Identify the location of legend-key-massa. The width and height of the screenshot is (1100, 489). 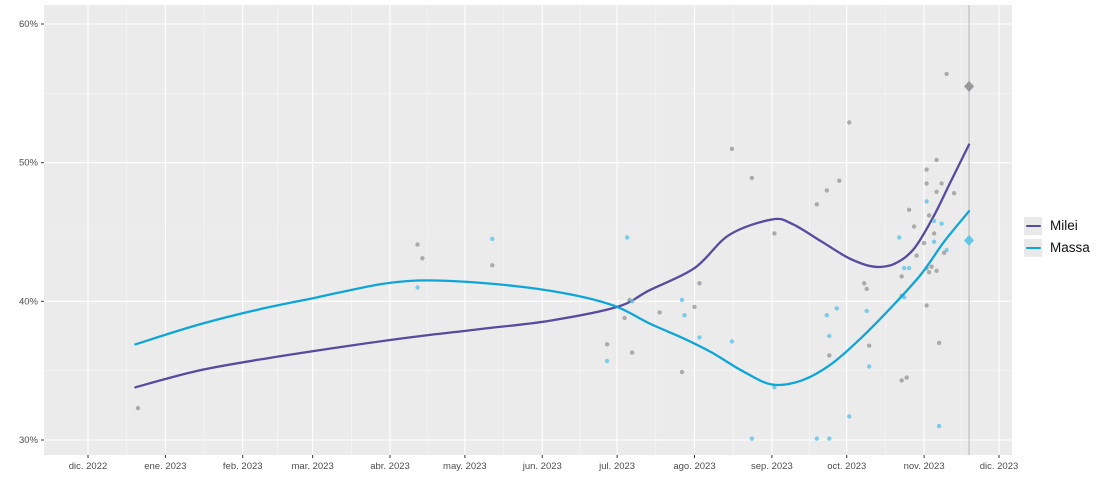
(1033, 248).